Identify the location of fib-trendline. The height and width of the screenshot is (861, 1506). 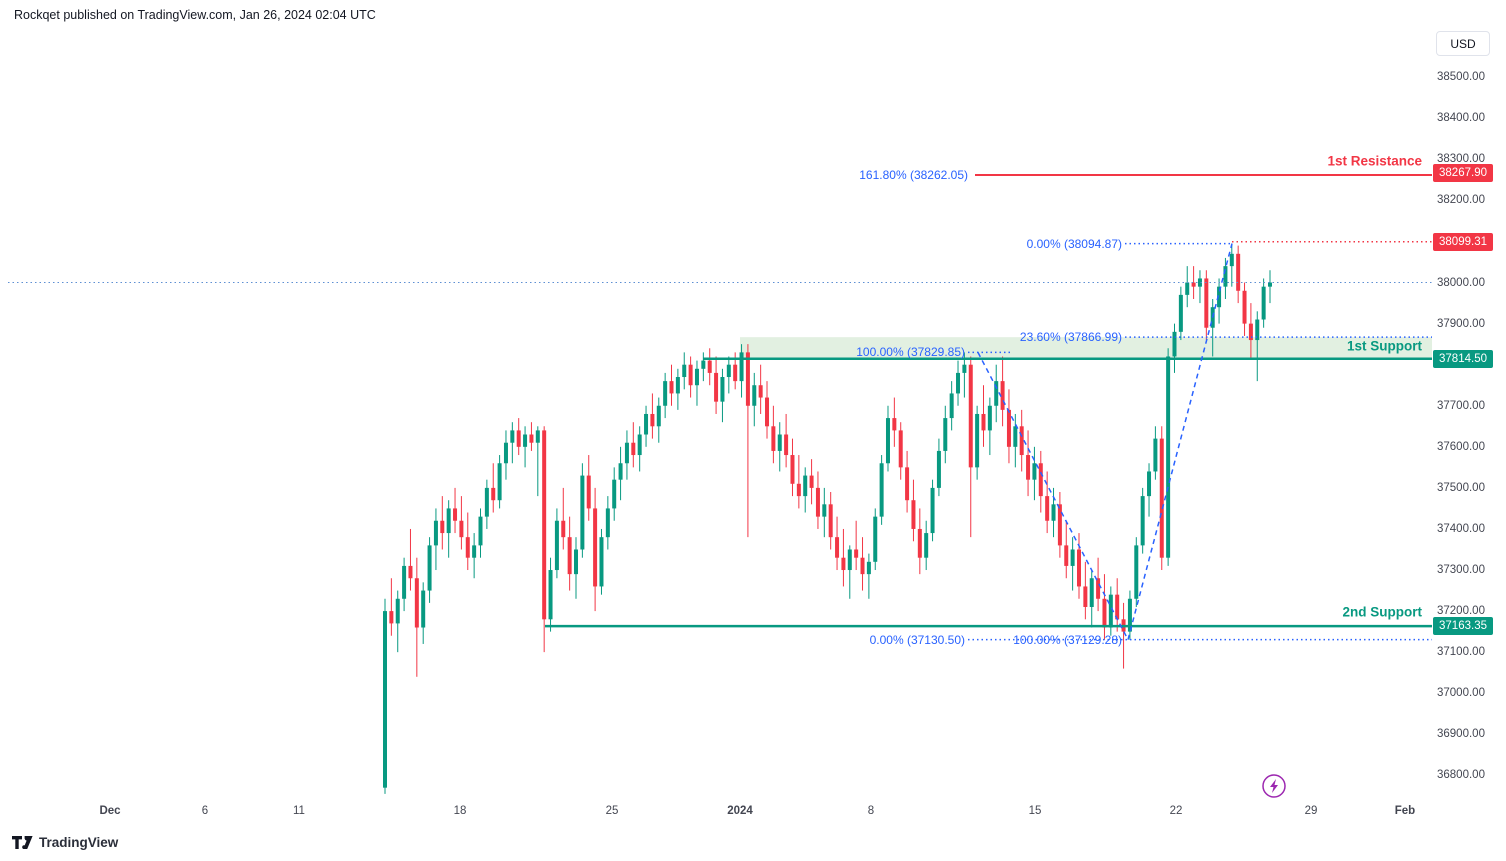
(1053, 496).